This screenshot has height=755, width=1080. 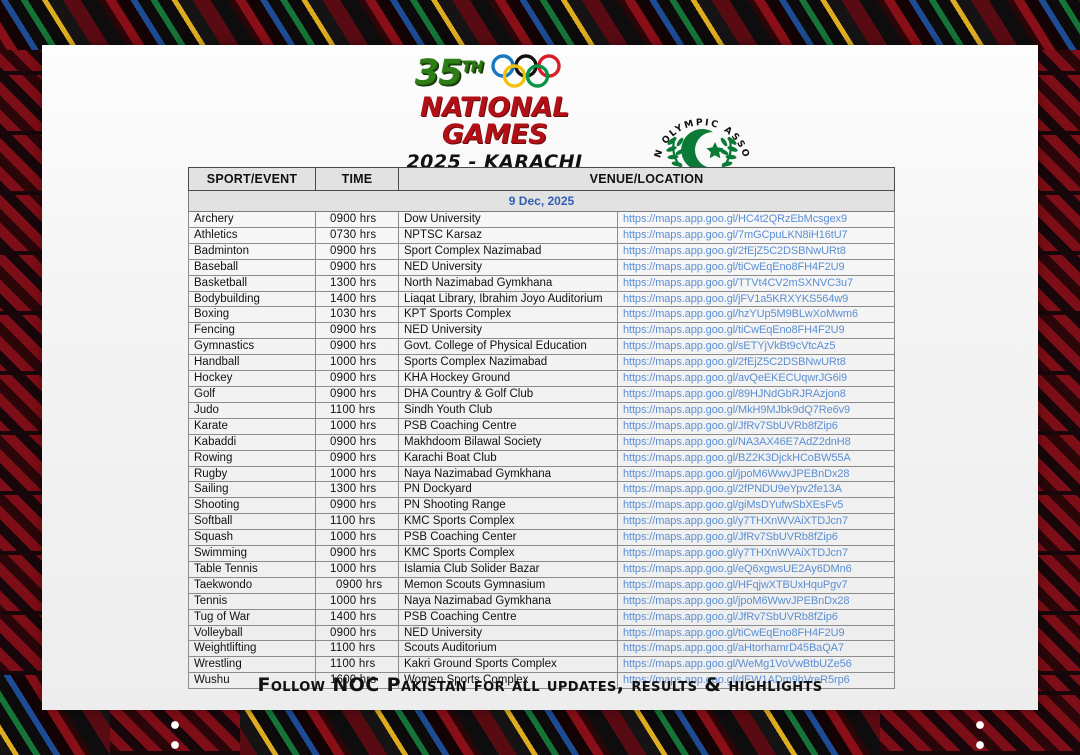 I want to click on cell-venue: DHA Country & Golf Club, so click(x=508, y=394).